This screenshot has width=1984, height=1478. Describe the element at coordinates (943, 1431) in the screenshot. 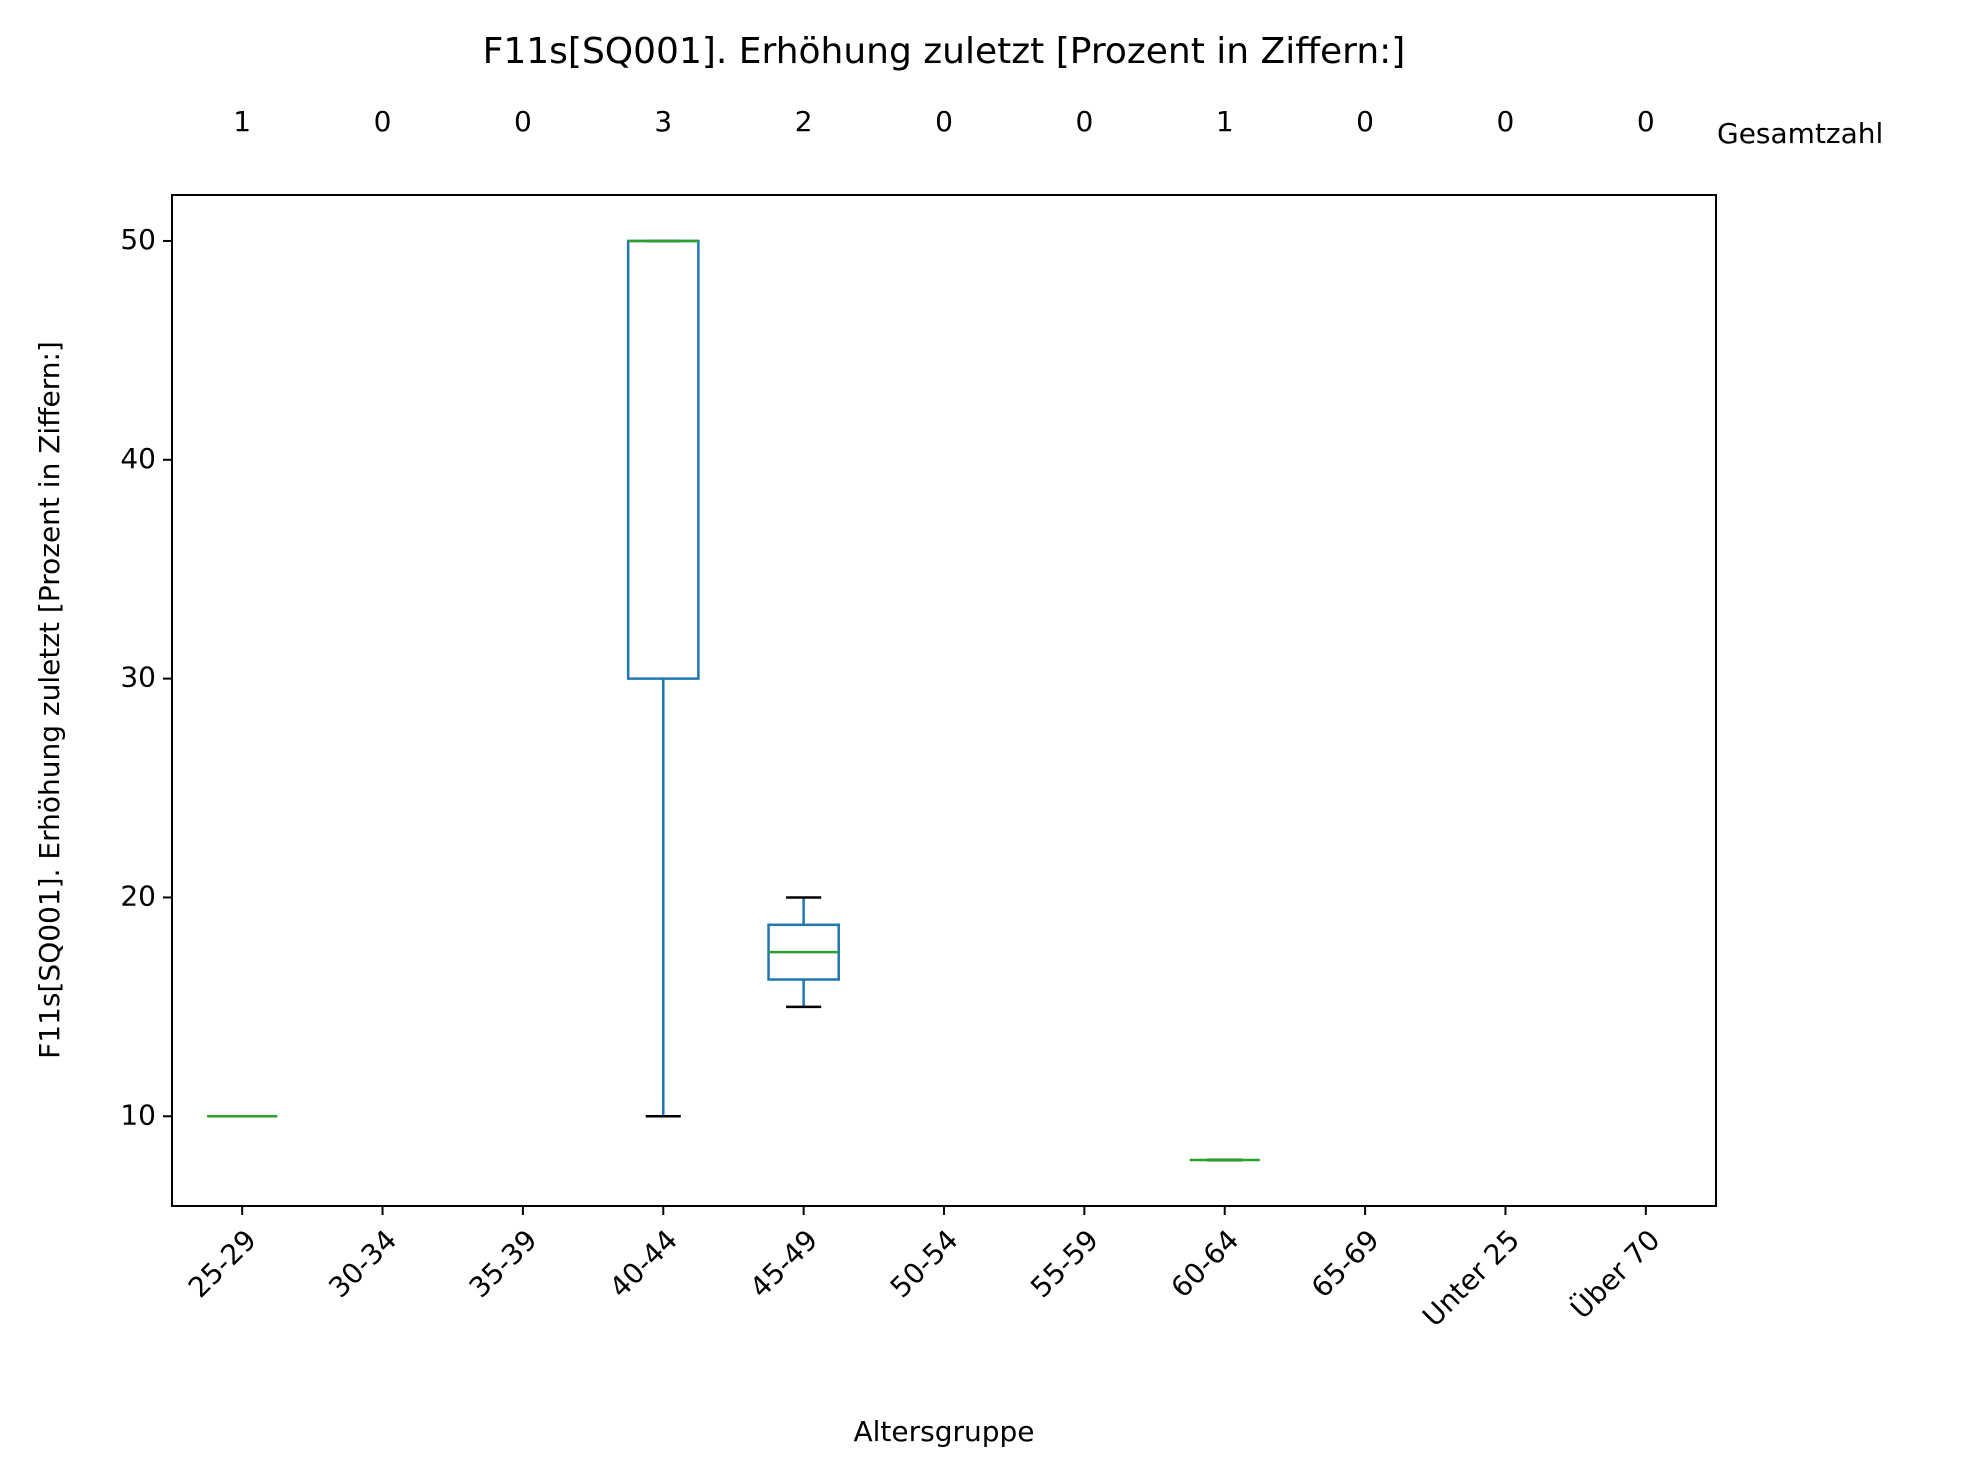

I see `x-axis-label: Altersgruppe` at that location.